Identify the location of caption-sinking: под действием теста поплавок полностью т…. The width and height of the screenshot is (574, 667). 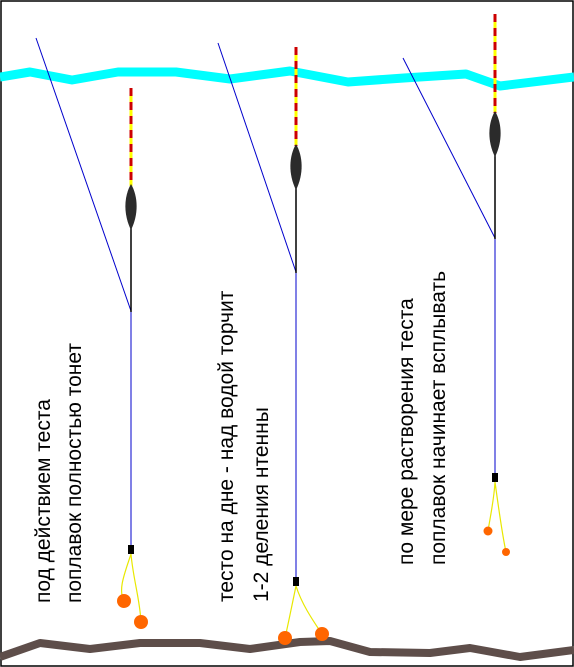
(59, 473).